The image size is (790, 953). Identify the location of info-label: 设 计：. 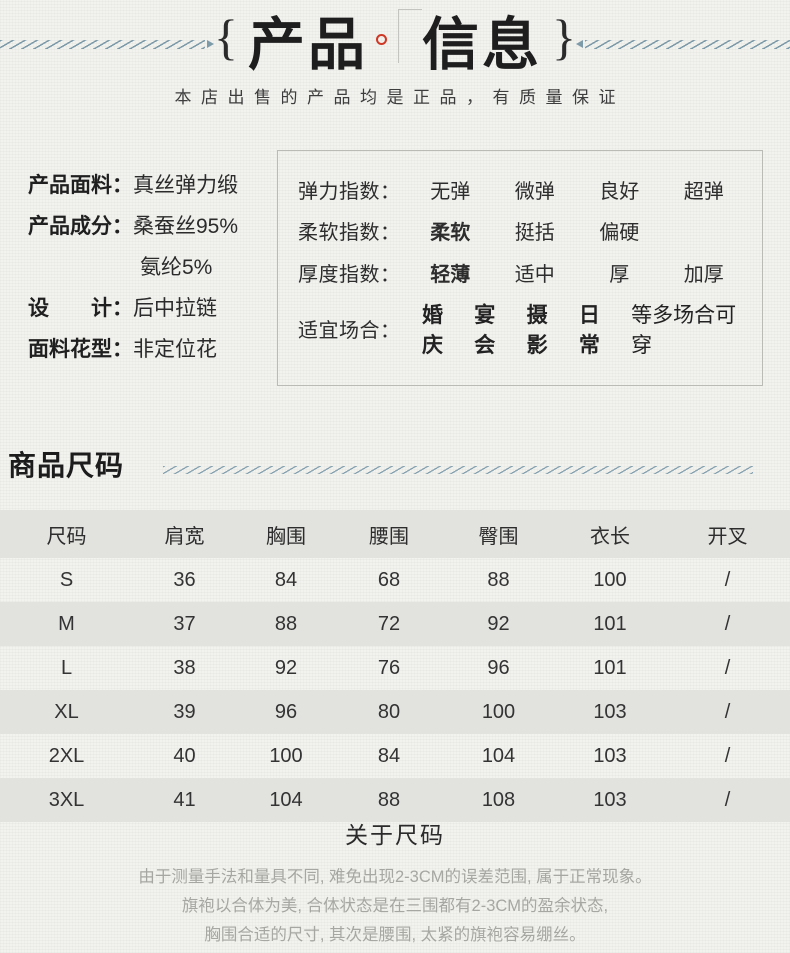
(80, 308).